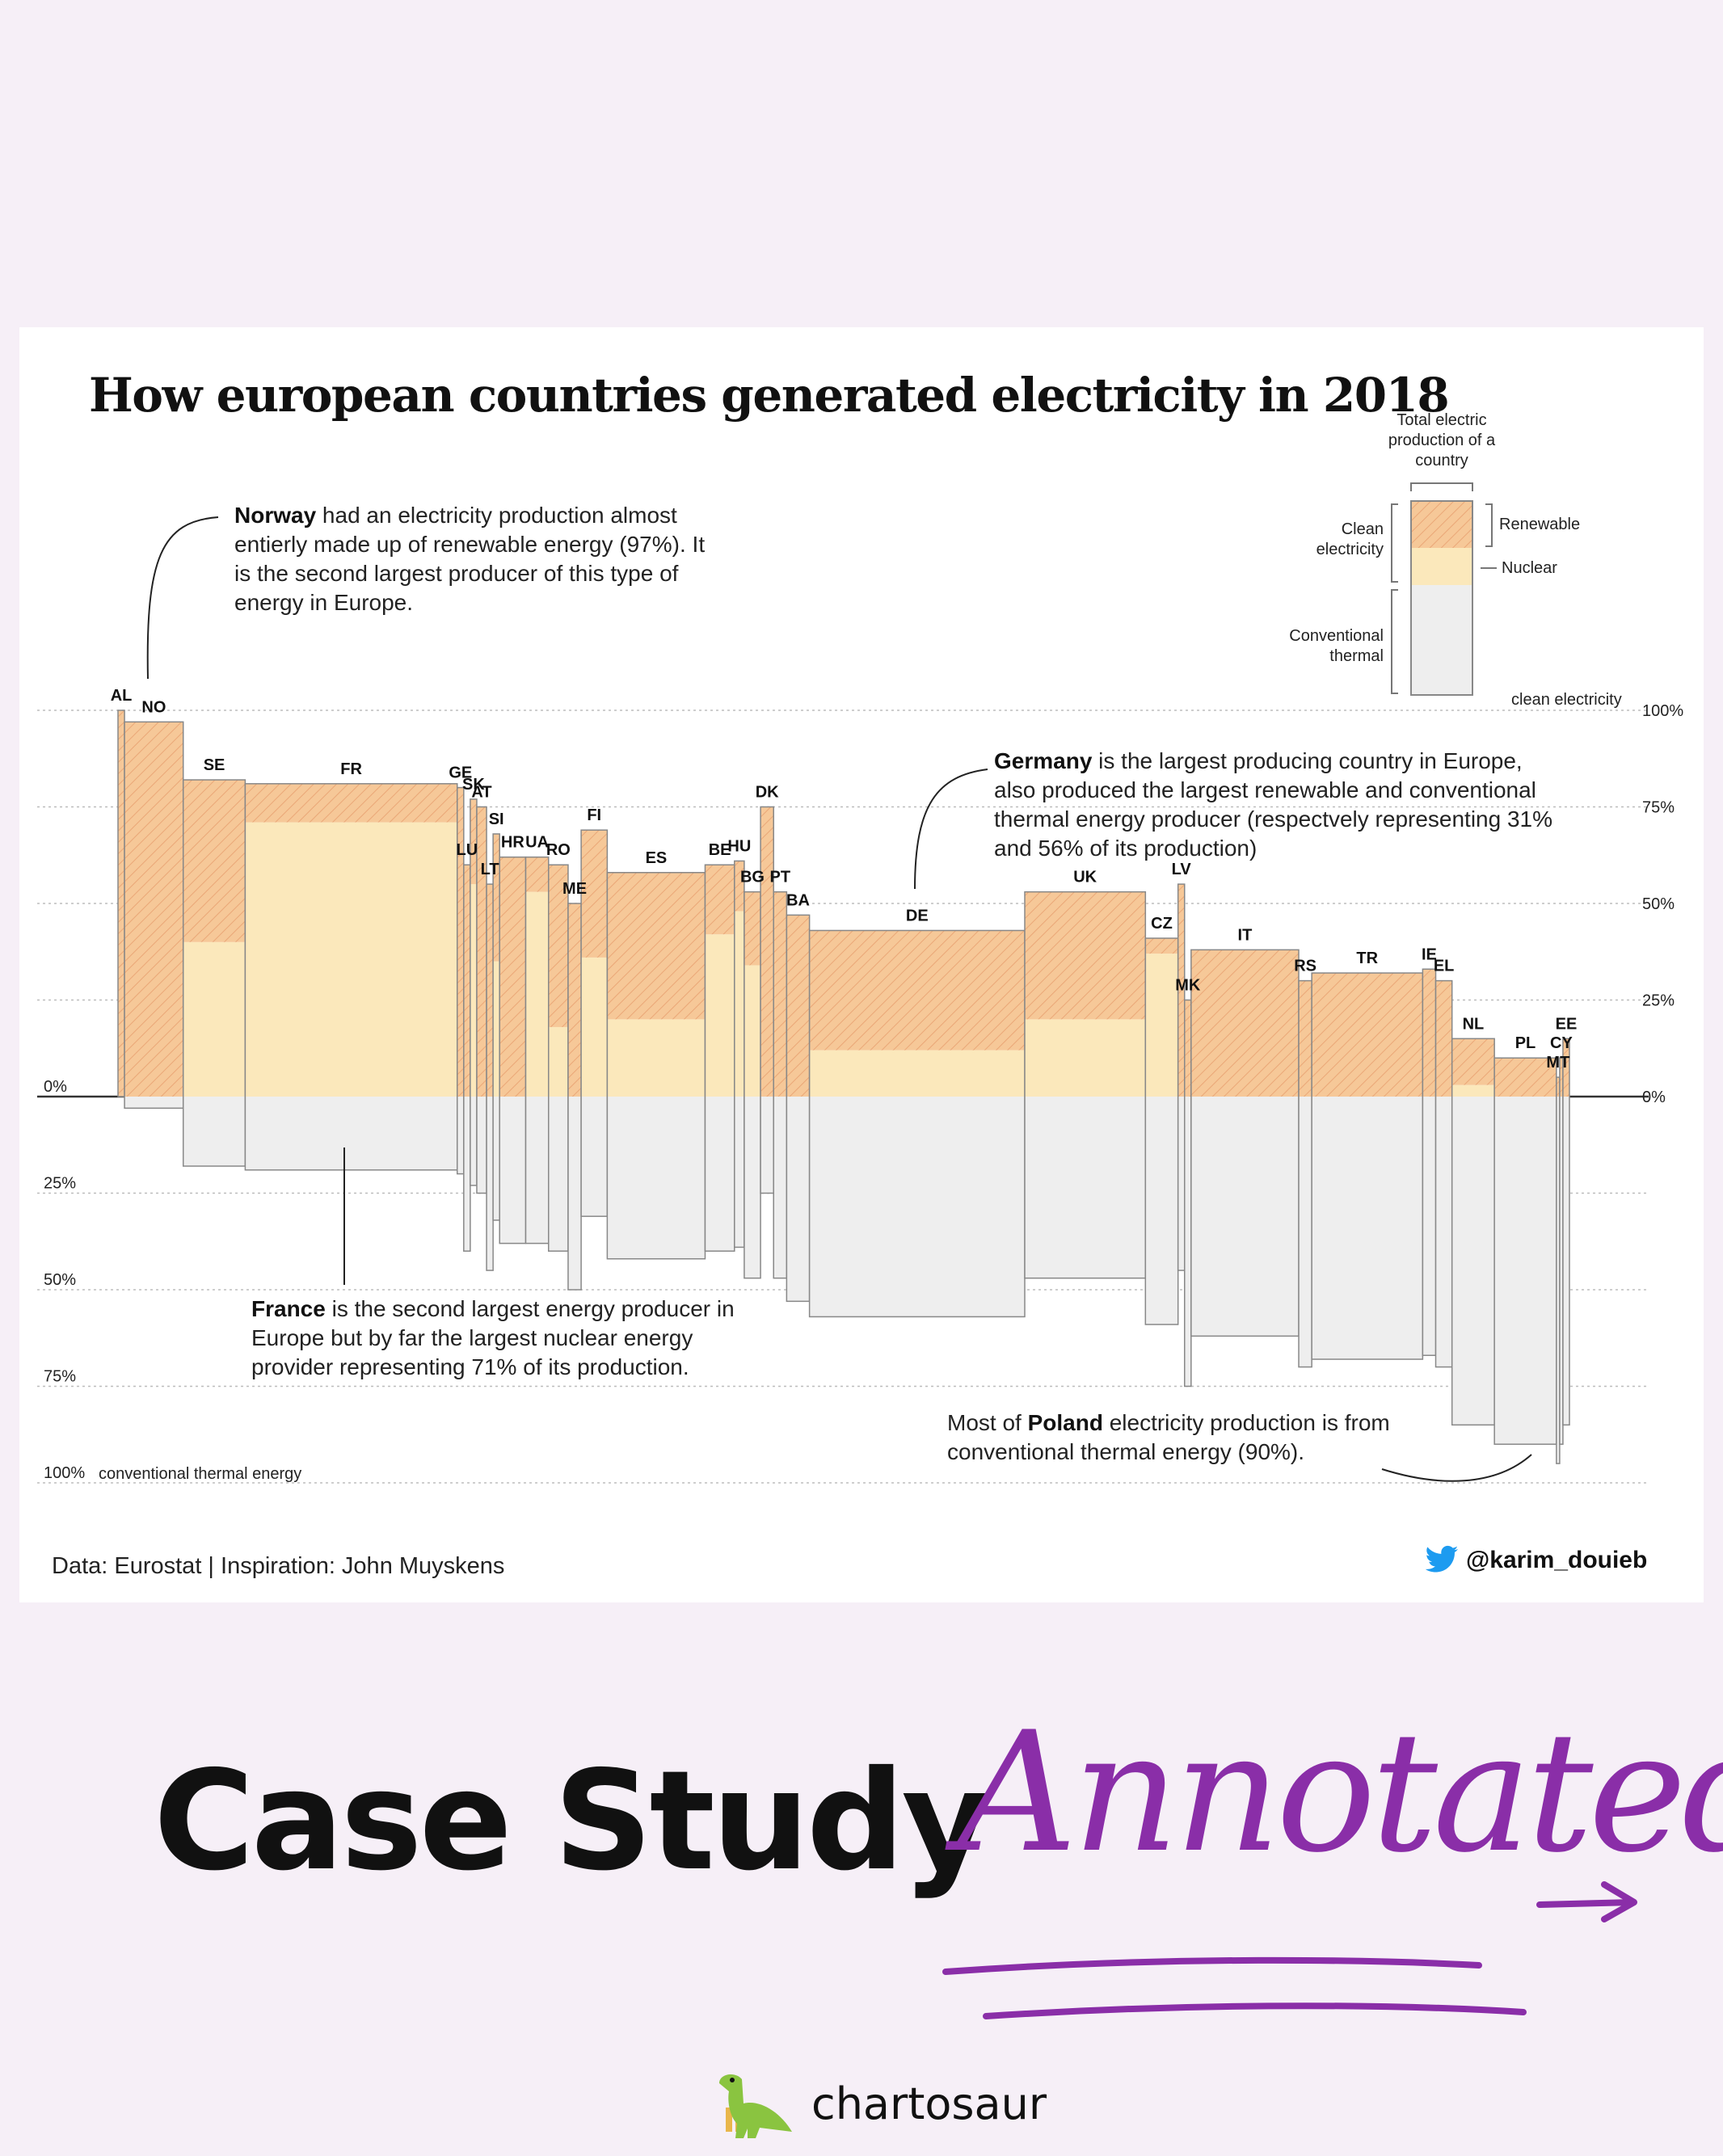 The width and height of the screenshot is (1723, 2156). What do you see at coordinates (1161, 946) in the screenshot?
I see `bar-CZ-renewable` at bounding box center [1161, 946].